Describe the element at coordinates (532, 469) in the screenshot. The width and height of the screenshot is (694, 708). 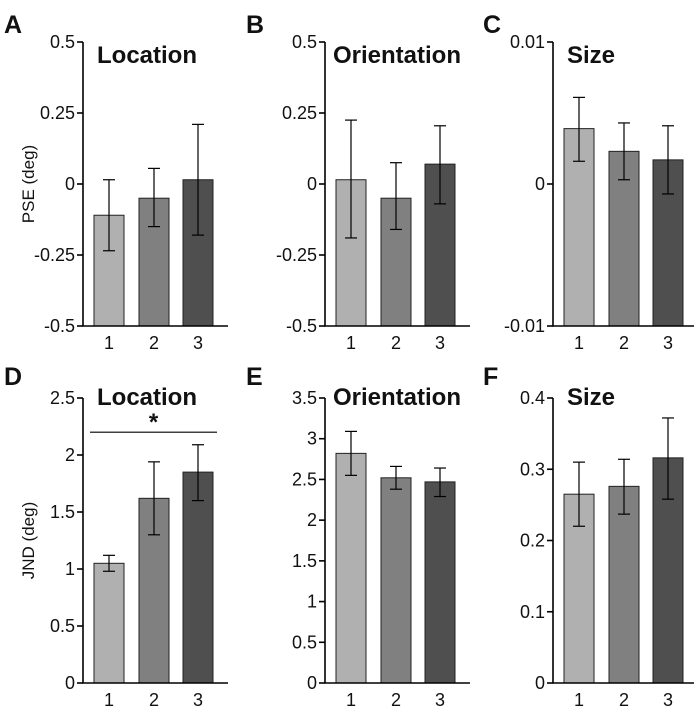
I see `y-tick-label: 0.3` at that location.